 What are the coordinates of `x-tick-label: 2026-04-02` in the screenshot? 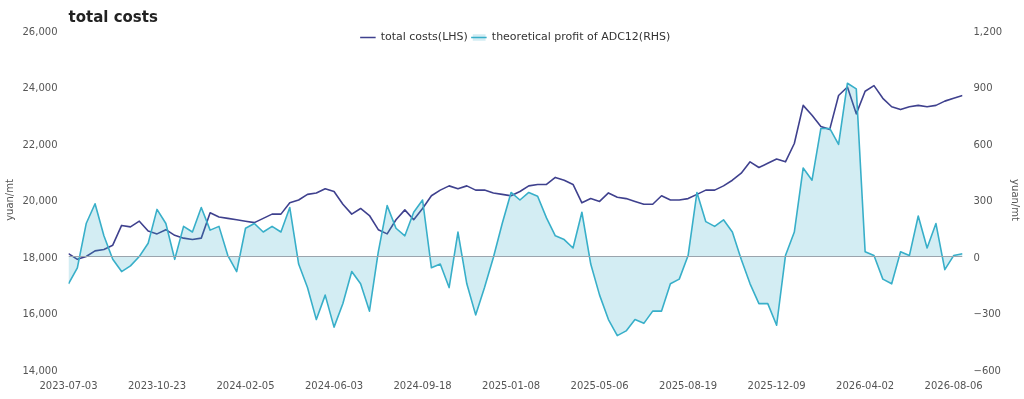 It's located at (865, 385).